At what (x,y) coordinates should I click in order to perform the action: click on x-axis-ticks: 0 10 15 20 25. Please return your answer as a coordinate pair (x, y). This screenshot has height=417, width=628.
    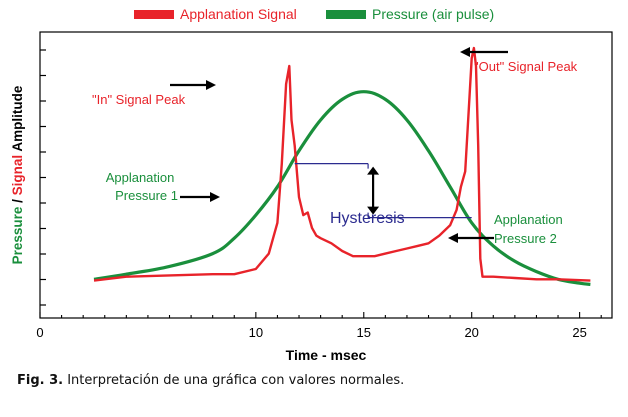
    Looking at the image, I should click on (319, 326).